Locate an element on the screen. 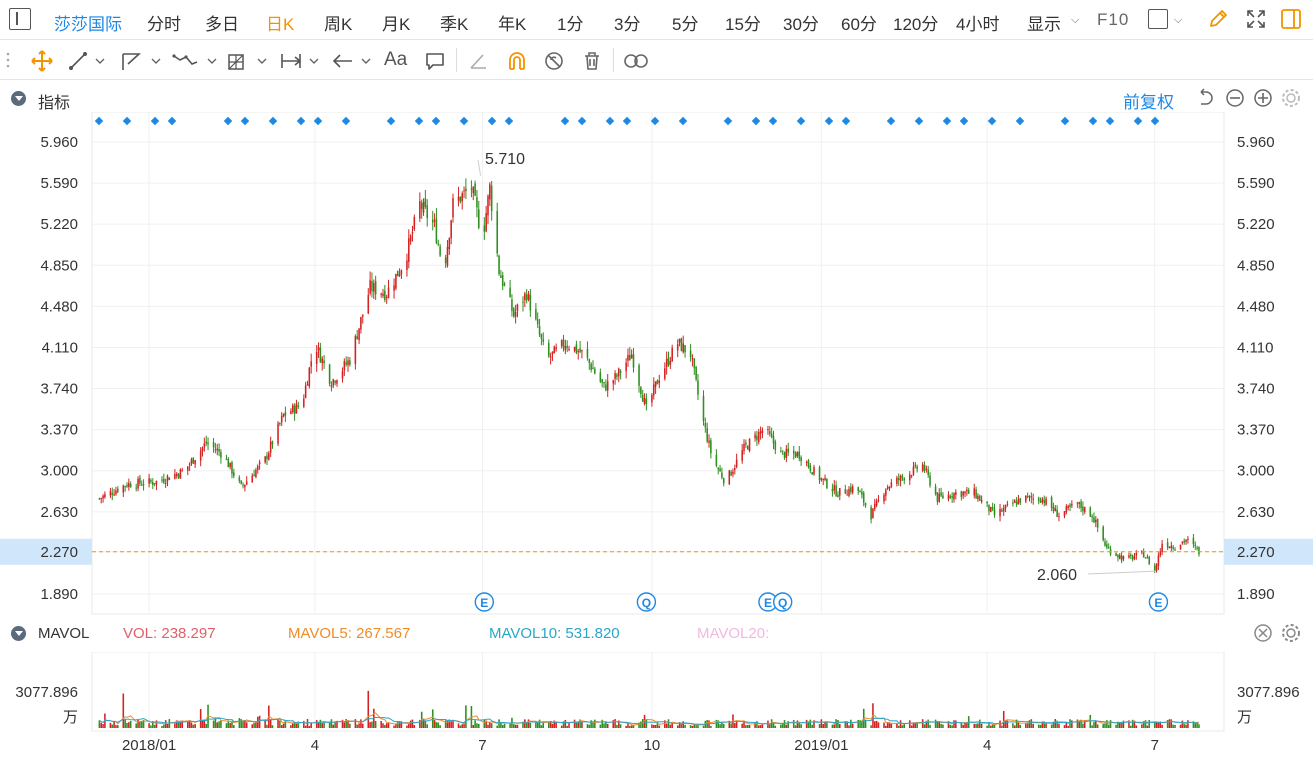 This screenshot has height=757, width=1313. pencil-icon is located at coordinates (1218, 19).